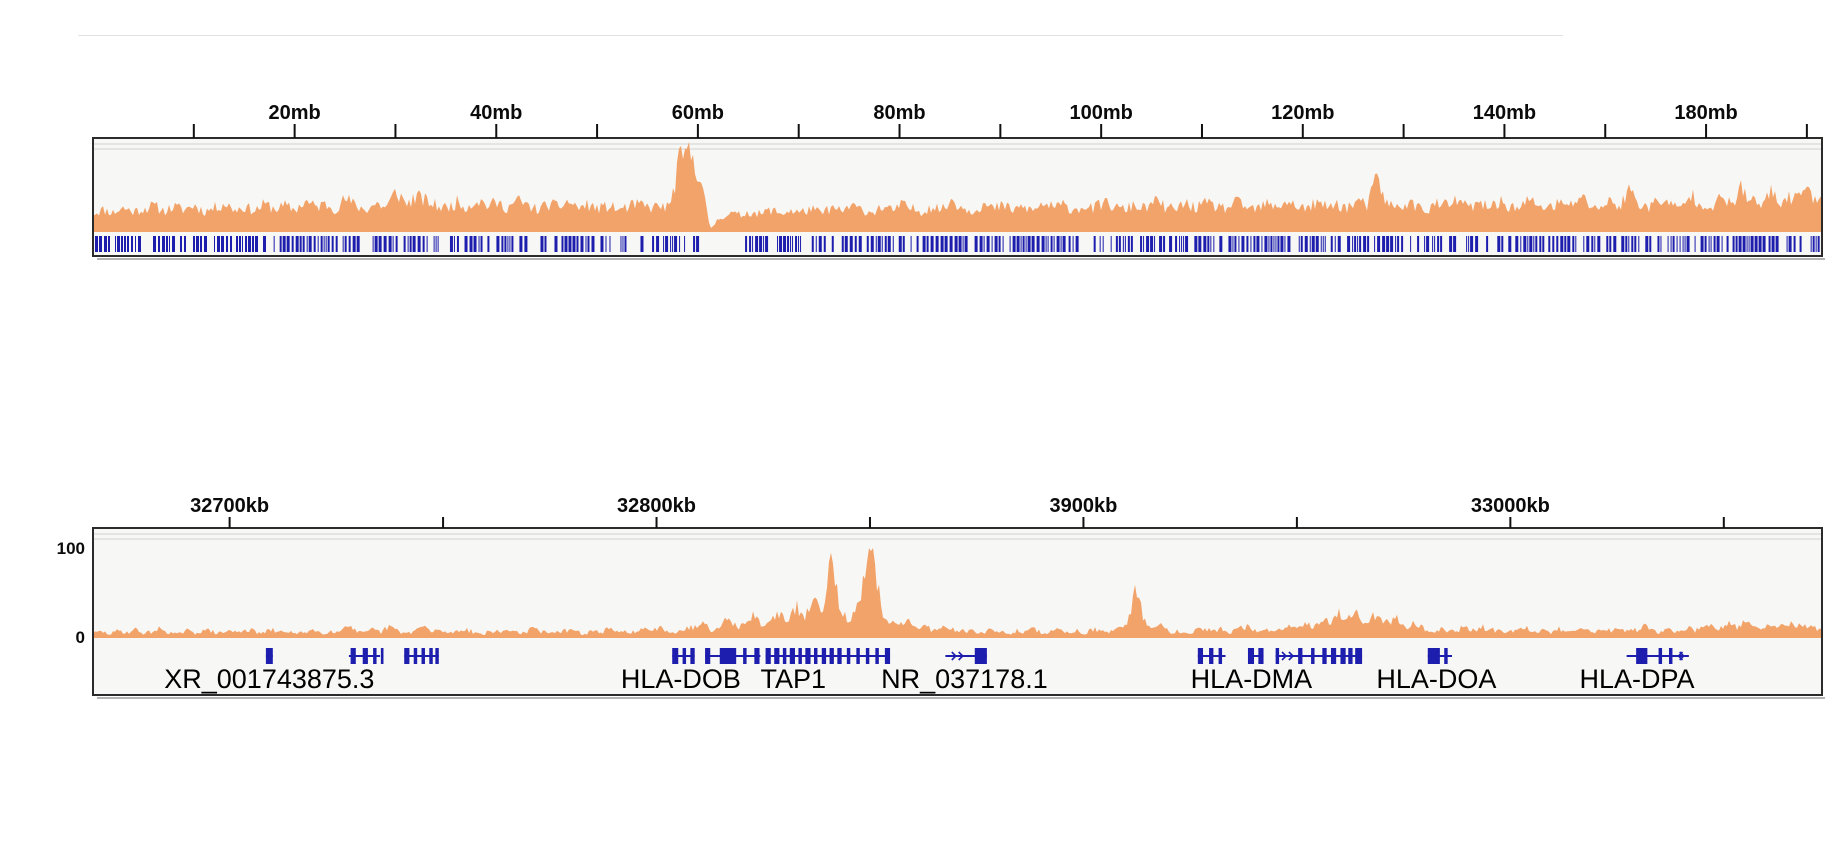  I want to click on gene-label: TAP1, so click(793, 679).